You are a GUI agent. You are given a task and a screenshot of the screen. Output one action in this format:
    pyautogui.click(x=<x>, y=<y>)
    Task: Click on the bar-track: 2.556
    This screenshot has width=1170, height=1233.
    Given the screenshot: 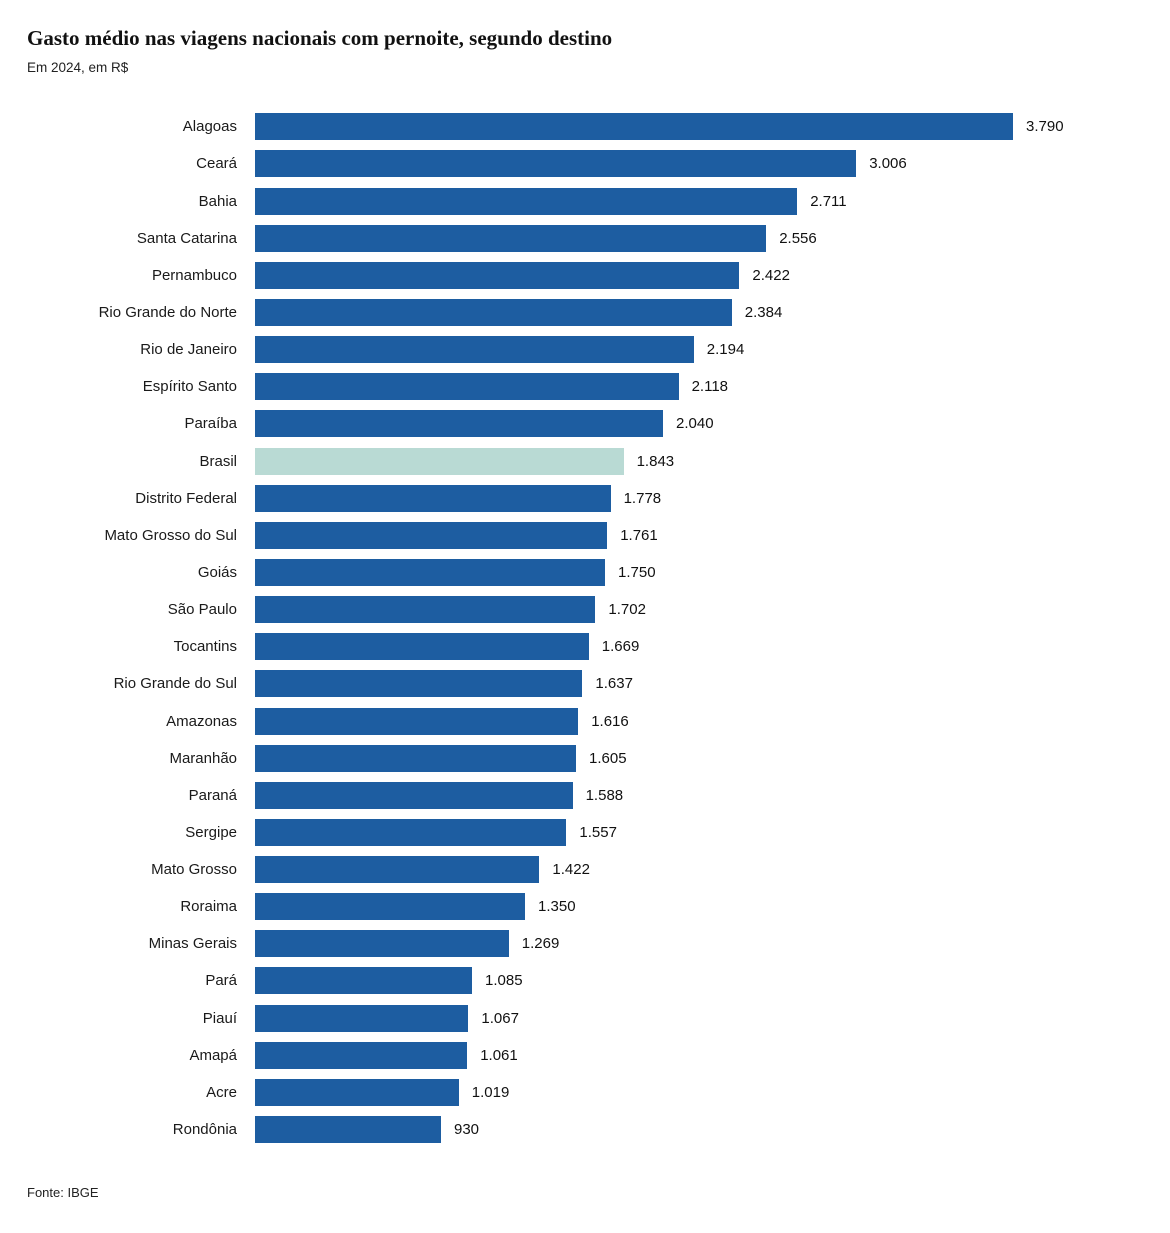 What is the action you would take?
    pyautogui.click(x=536, y=238)
    